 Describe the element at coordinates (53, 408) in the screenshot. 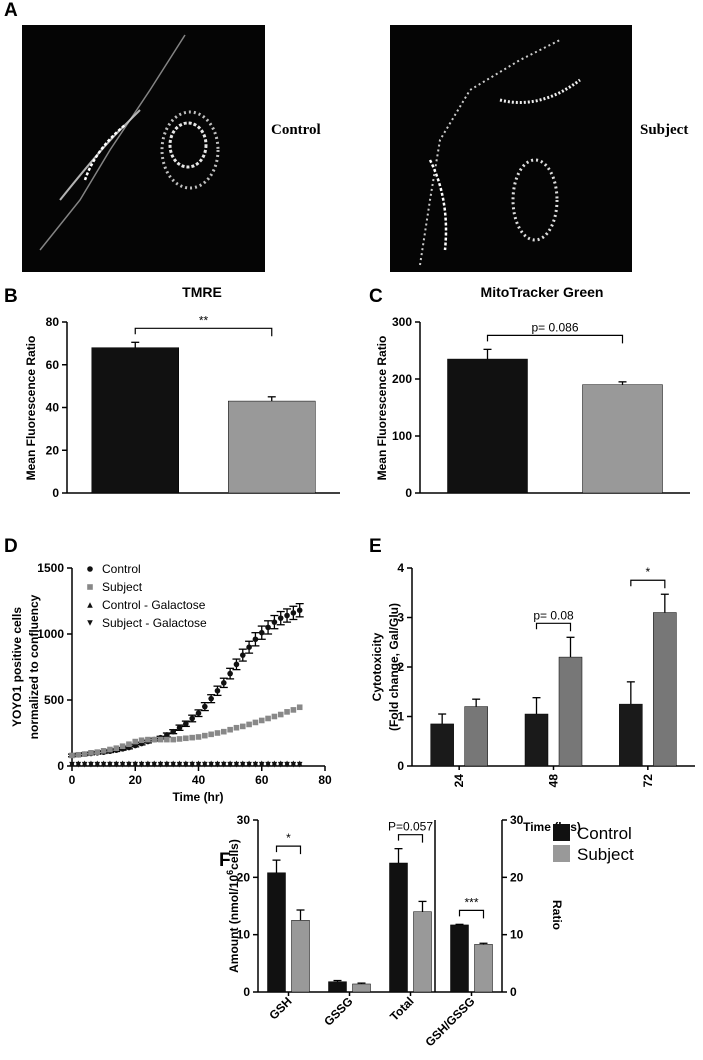

I see `y-tick-label: 40` at that location.